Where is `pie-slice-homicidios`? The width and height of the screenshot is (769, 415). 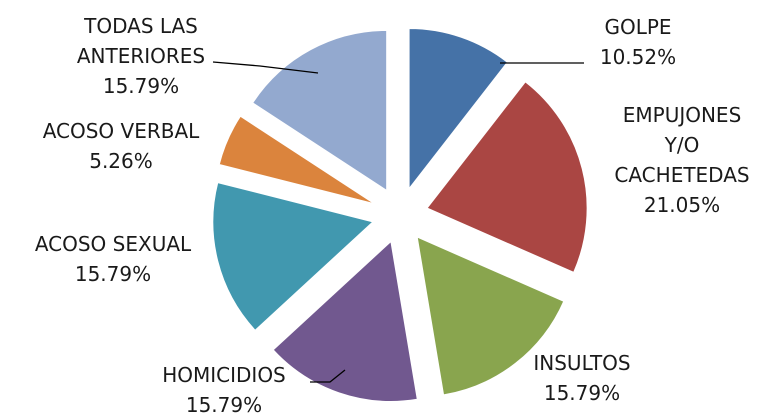
pie-slice-homicidios is located at coordinates (345, 321).